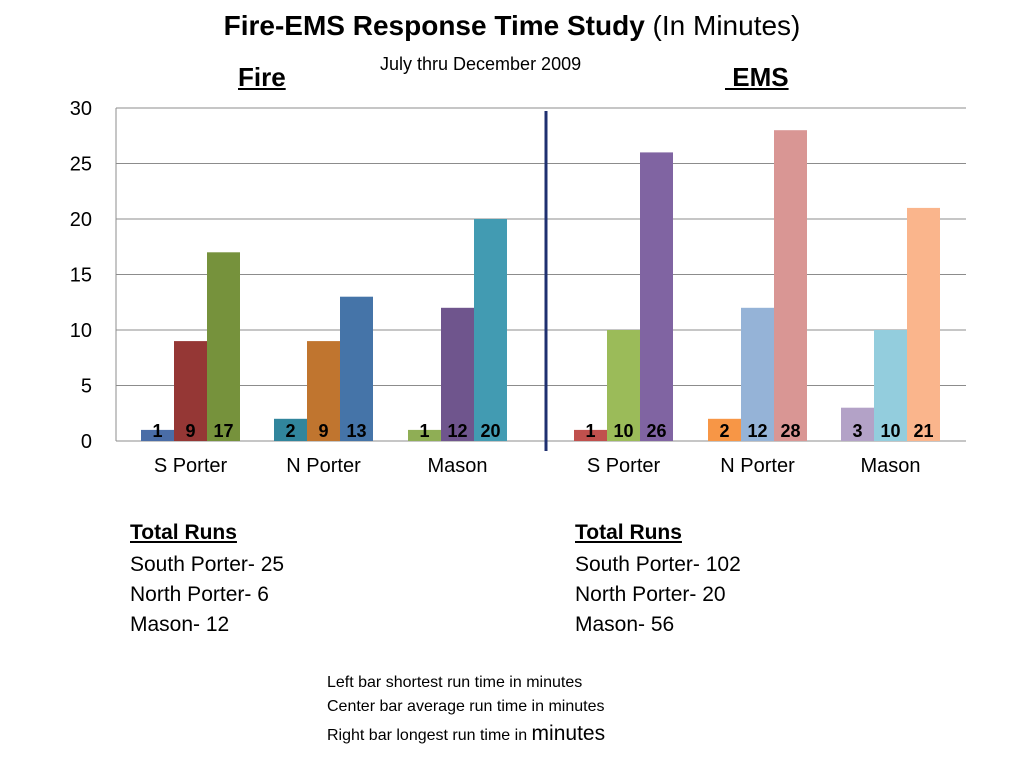  I want to click on fire-runs-north-porter: North Porter- 6, so click(199, 594).